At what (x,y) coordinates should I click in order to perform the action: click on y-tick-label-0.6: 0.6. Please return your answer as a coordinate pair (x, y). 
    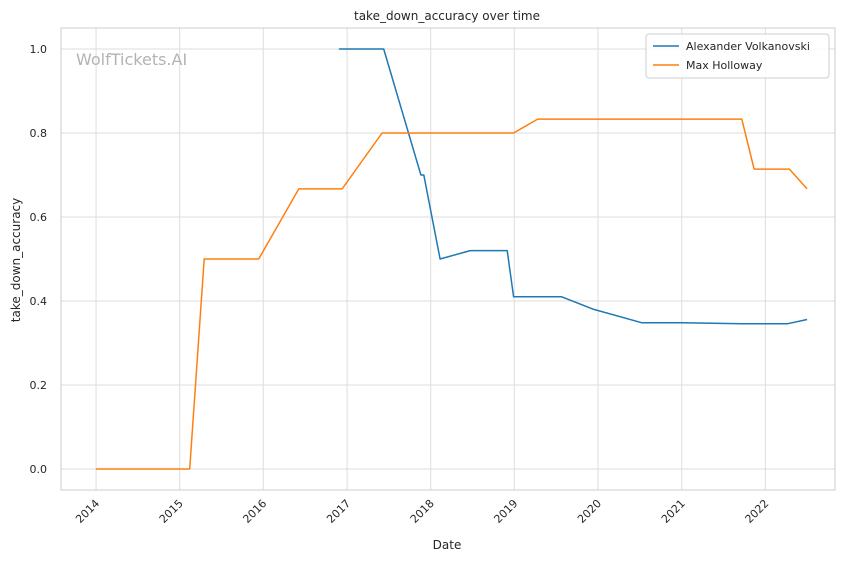
    Looking at the image, I should click on (39, 217).